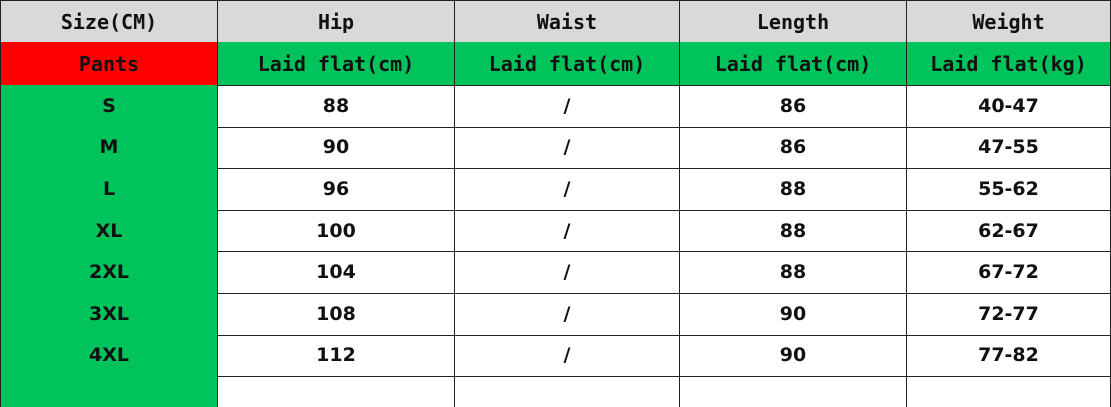 The height and width of the screenshot is (407, 1111). What do you see at coordinates (1009, 231) in the screenshot?
I see `value-cell: 62-67` at bounding box center [1009, 231].